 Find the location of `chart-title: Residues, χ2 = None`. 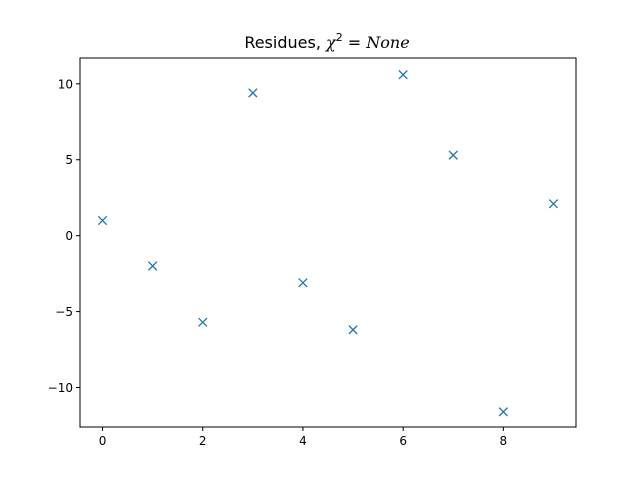

chart-title: Residues, χ2 = None is located at coordinates (326, 41).